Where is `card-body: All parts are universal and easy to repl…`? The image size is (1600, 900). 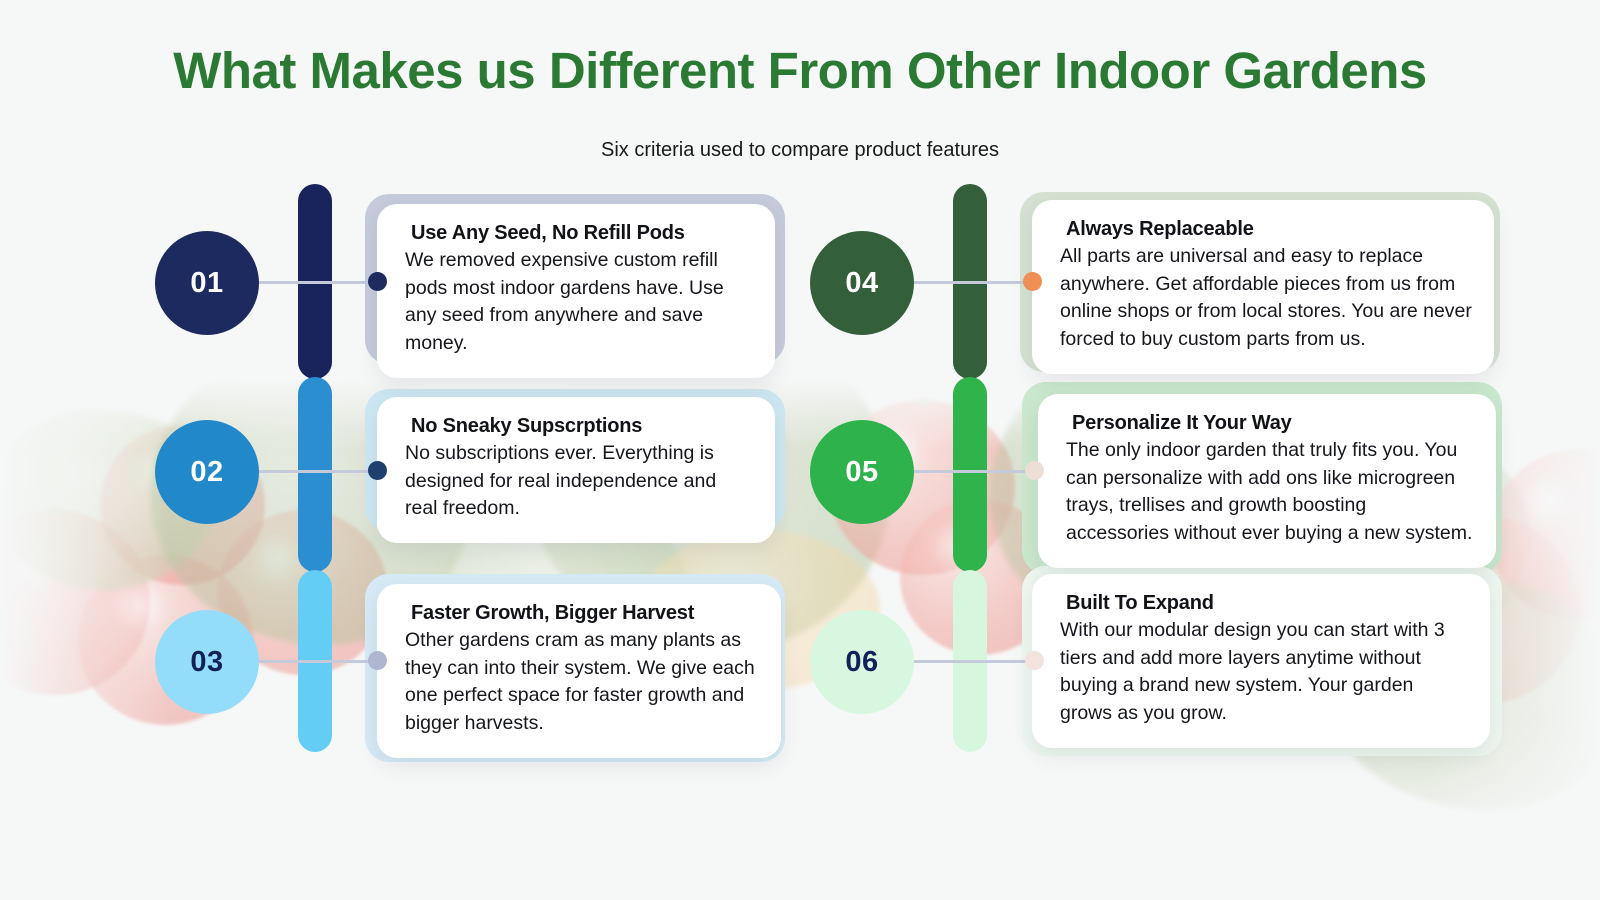 card-body: All parts are universal and easy to repl… is located at coordinates (1266, 298).